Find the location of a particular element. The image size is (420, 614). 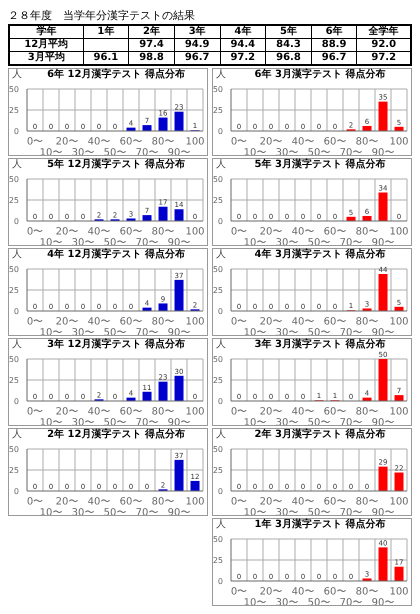

data-label: 96.7 is located at coordinates (197, 58).